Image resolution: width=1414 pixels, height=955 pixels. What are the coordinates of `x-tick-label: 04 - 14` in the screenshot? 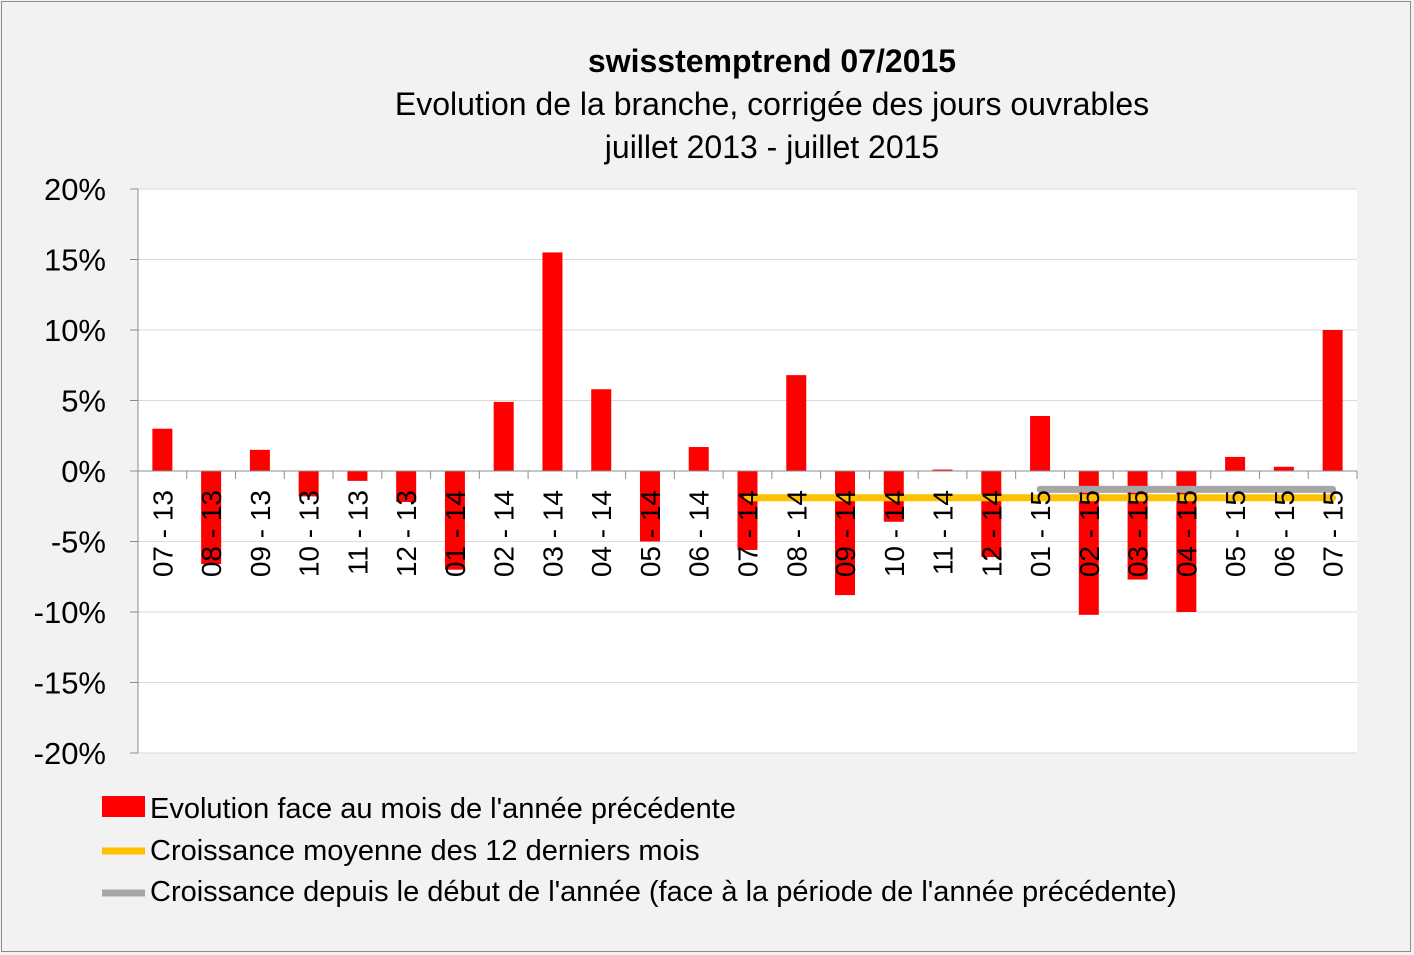 It's located at (601, 533).